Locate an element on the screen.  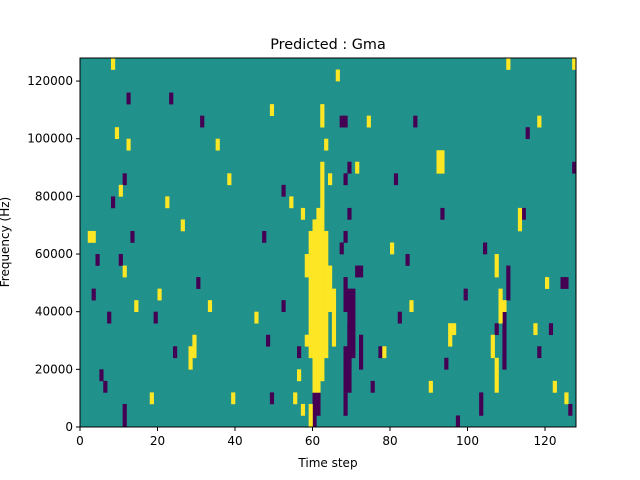
x-tick-label-6: 120 is located at coordinates (545, 441).